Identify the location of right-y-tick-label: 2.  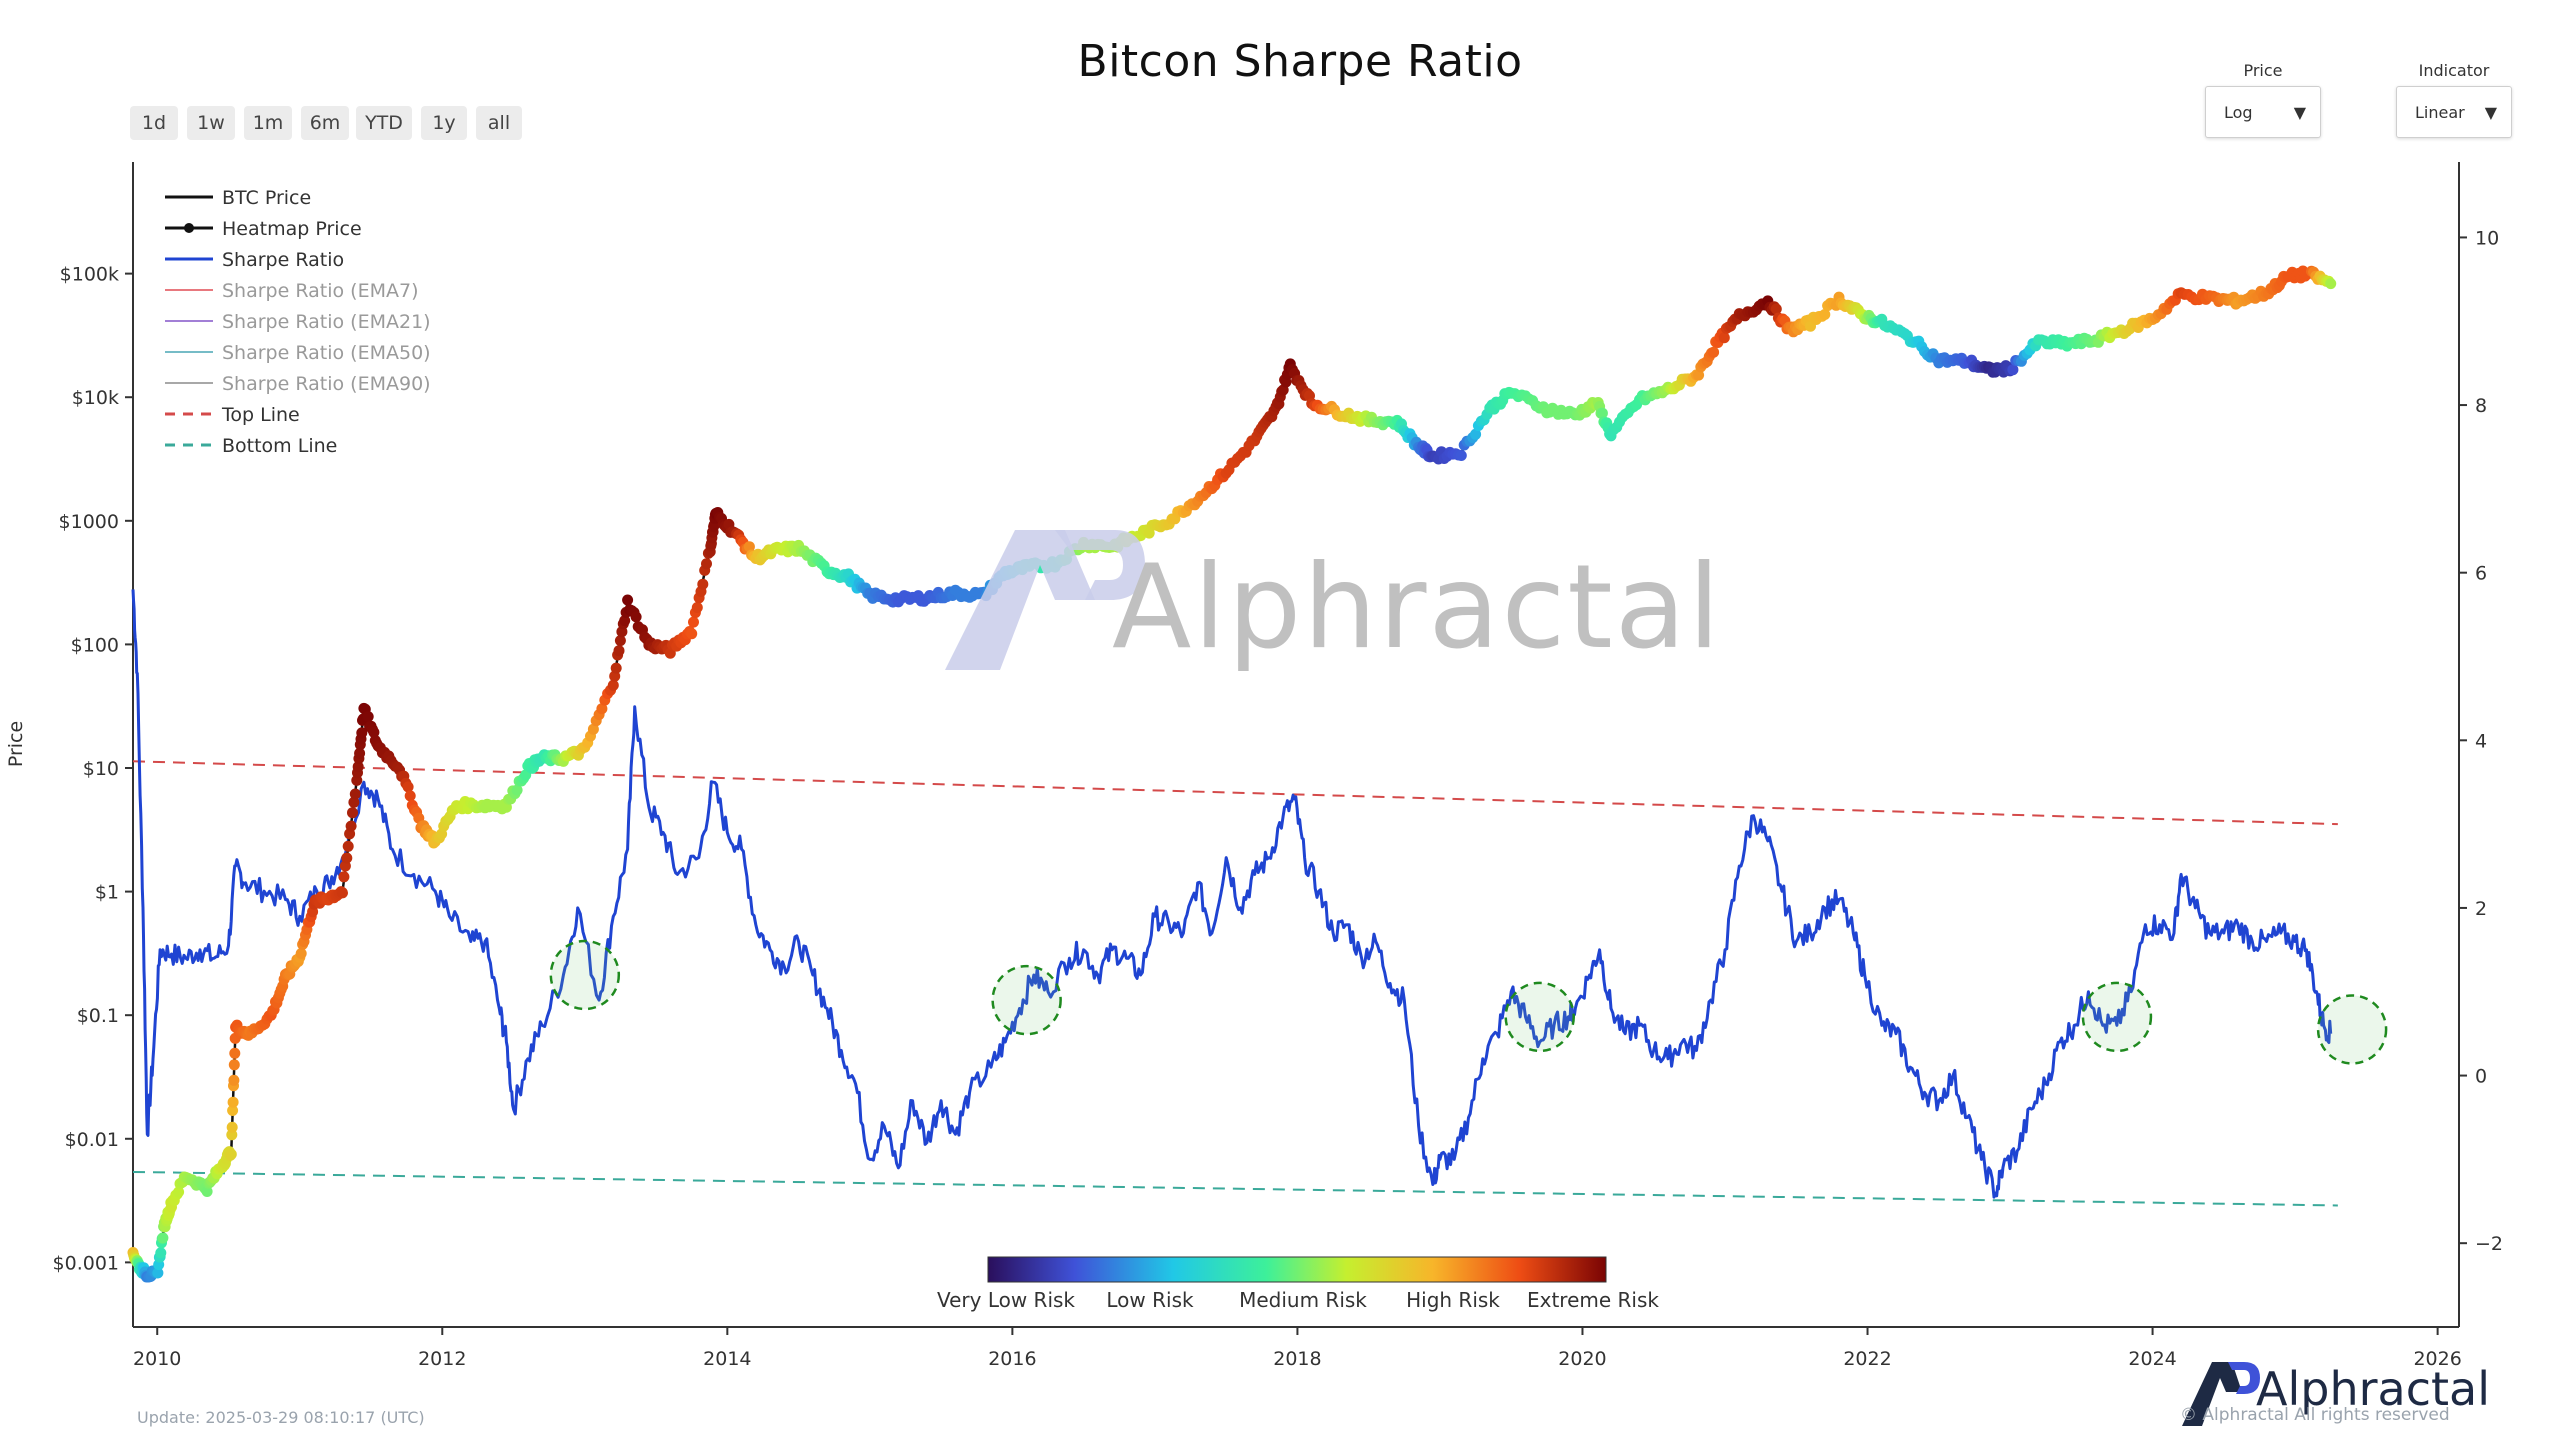
(2481, 909).